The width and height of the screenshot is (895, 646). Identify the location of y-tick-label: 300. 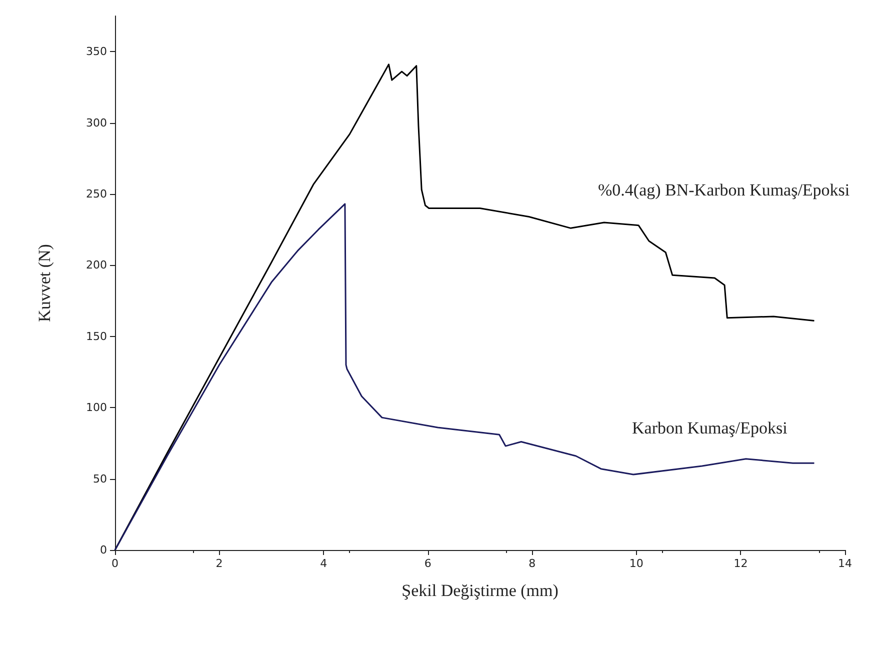
(96, 123).